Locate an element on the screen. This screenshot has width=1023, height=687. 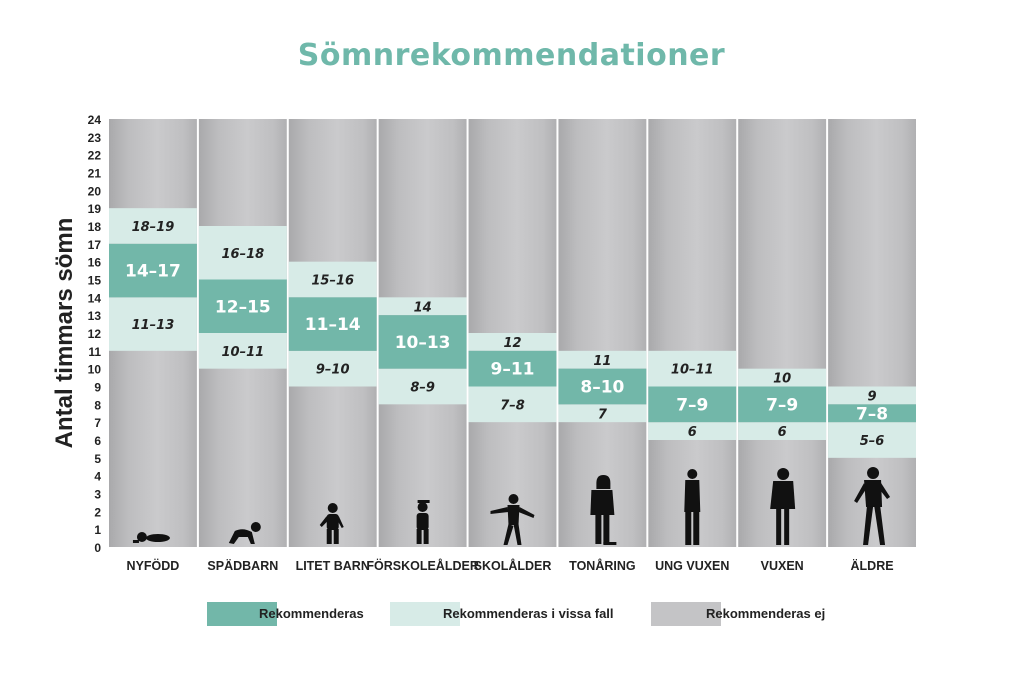
x-tick-äldre: ÄLDRE is located at coordinates (872, 565).